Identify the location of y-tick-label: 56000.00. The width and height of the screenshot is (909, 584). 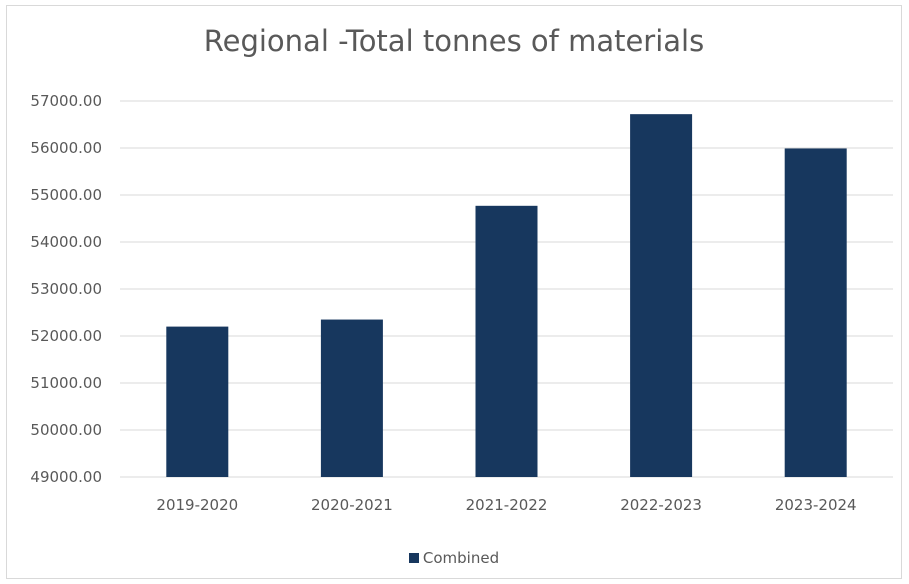
(66, 148).